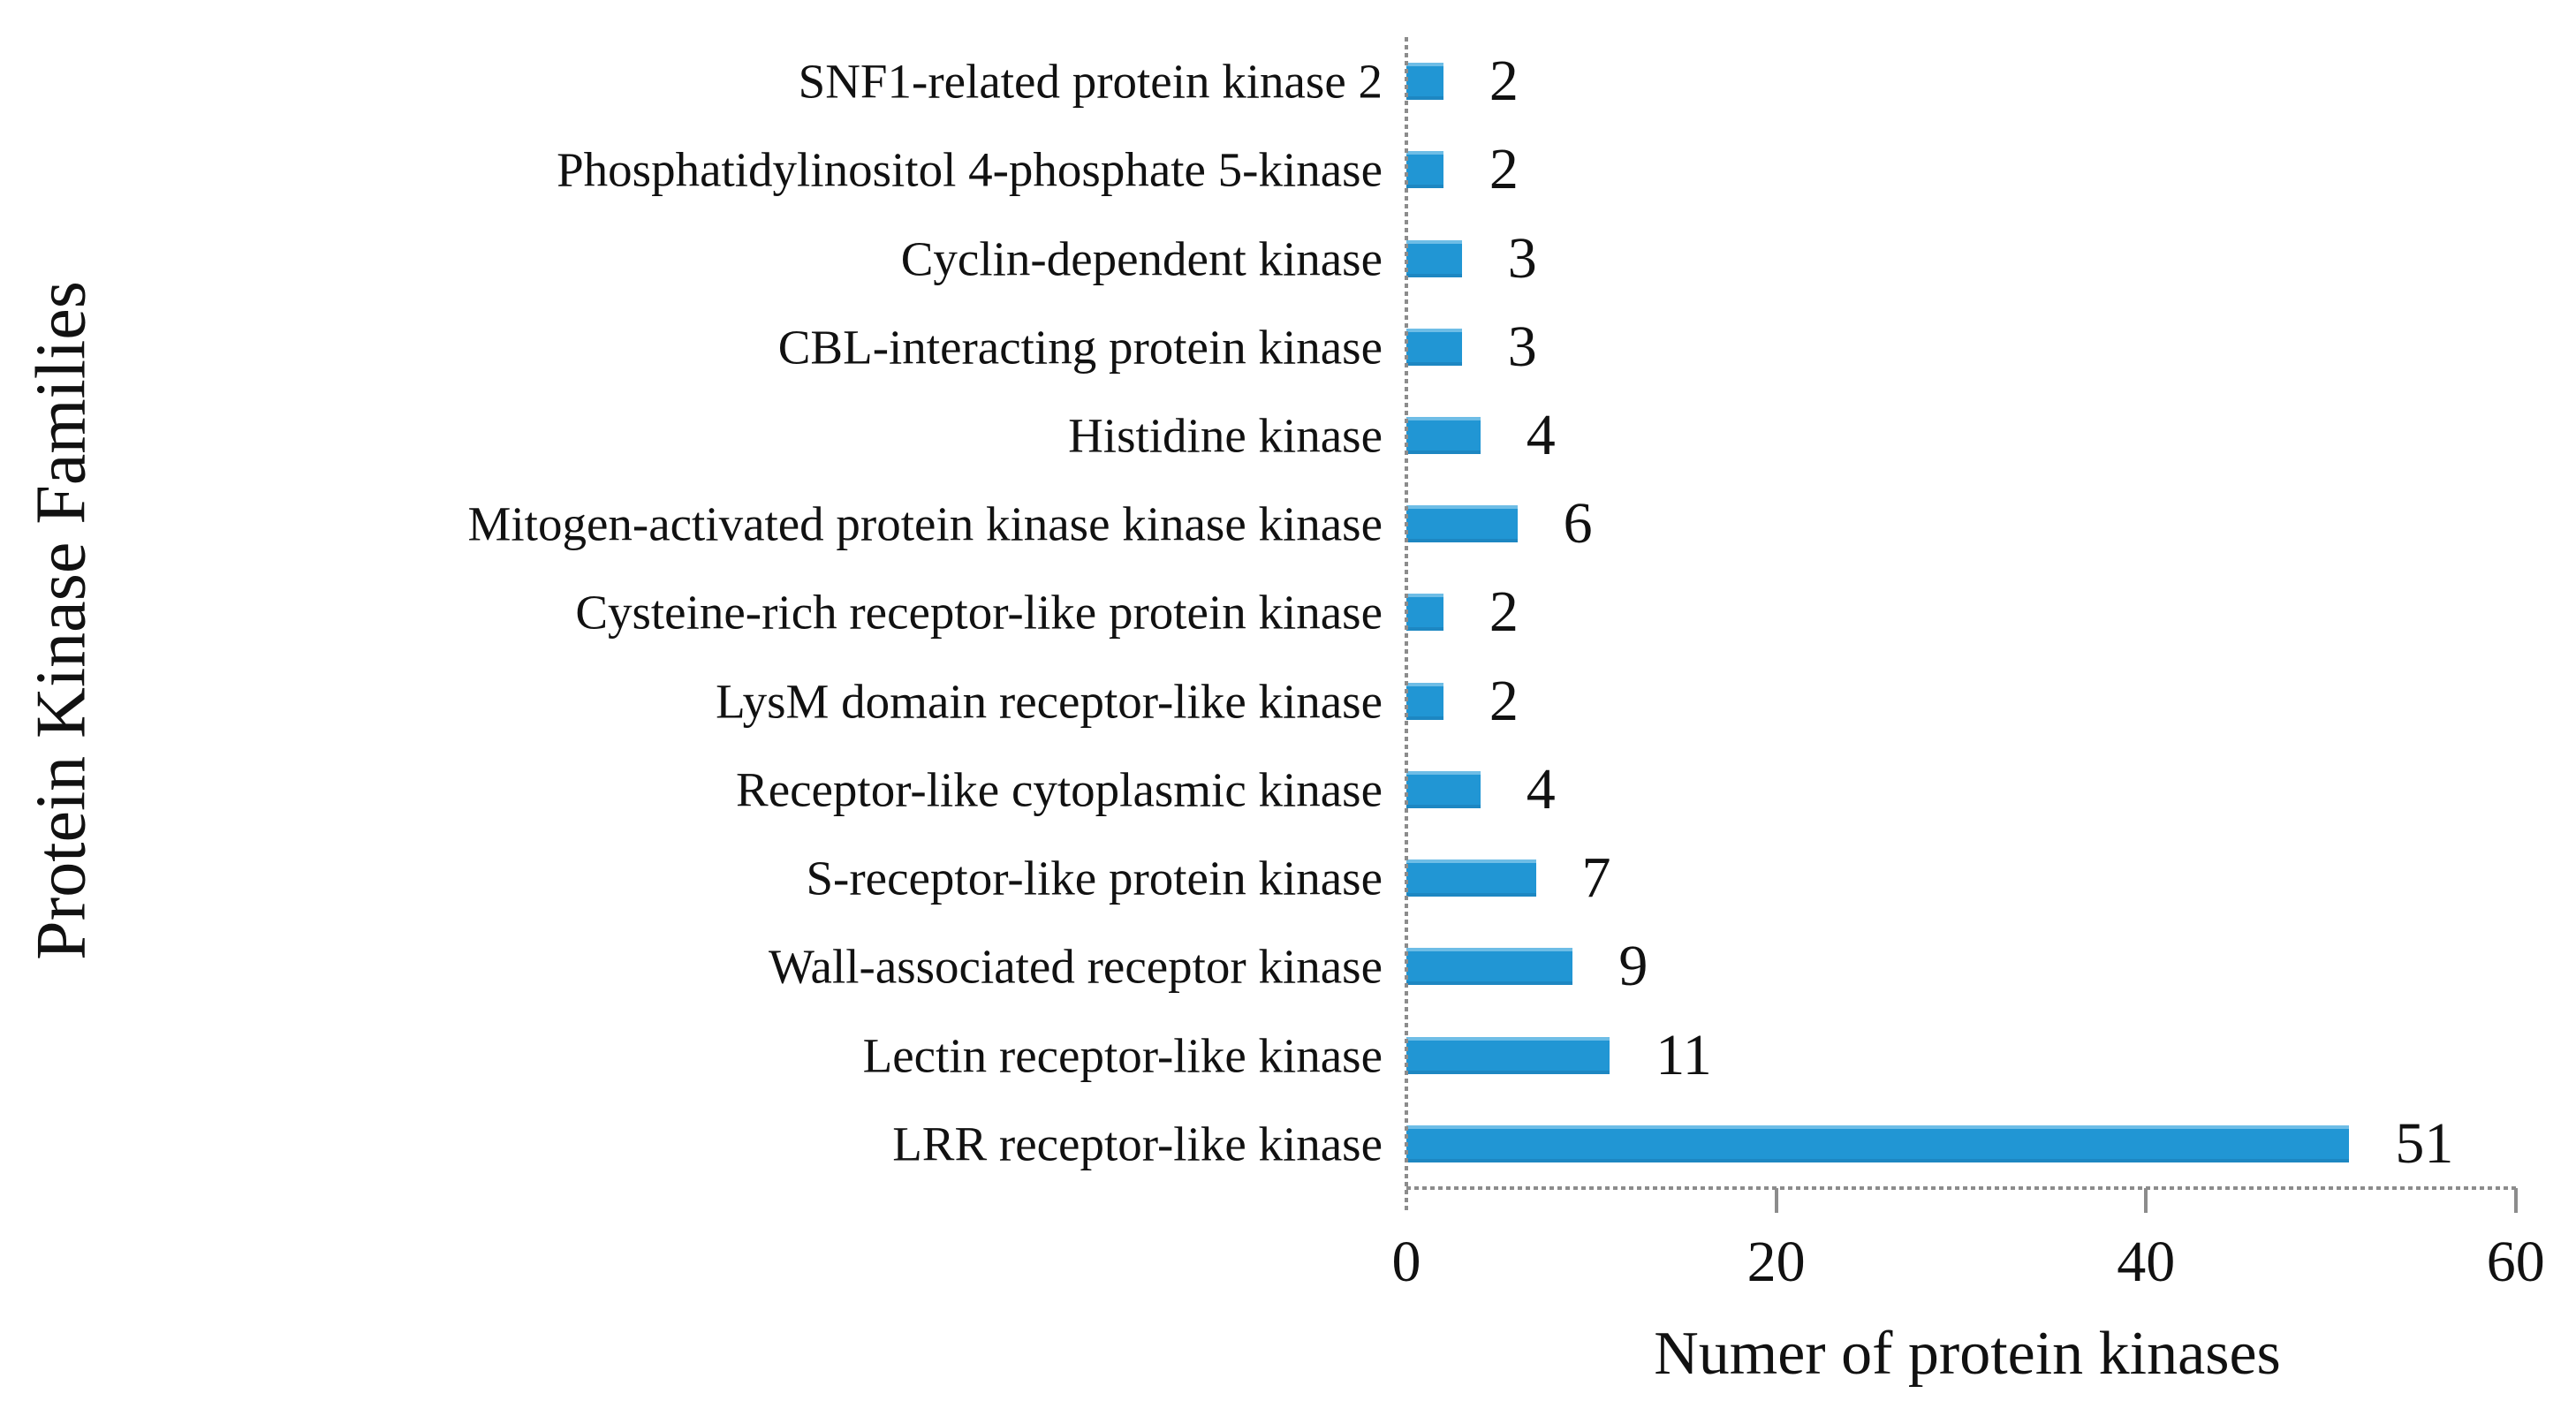 Image resolution: width=2576 pixels, height=1416 pixels. Describe the element at coordinates (1633, 966) in the screenshot. I see `value-label: 9` at that location.